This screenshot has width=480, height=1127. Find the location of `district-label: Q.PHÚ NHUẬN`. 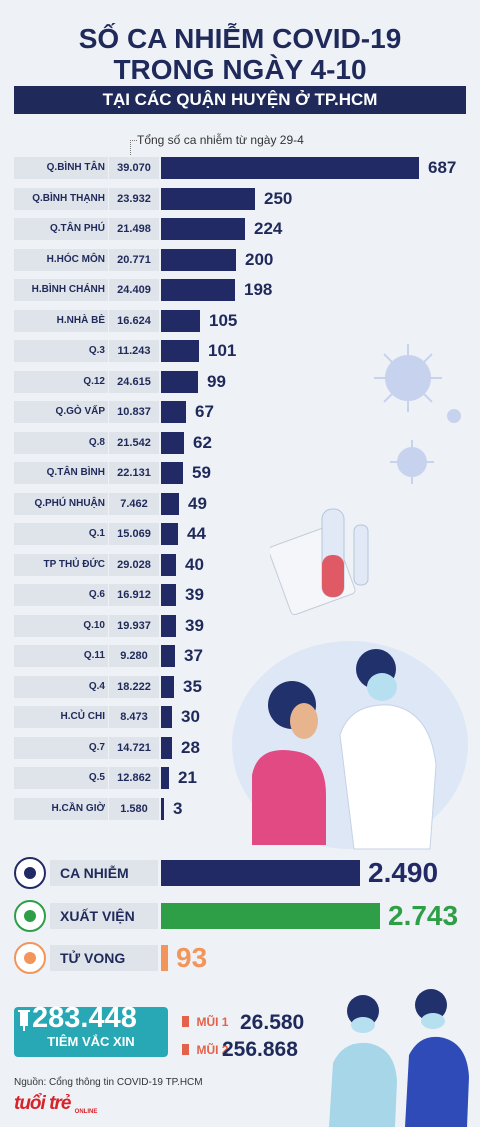

district-label: Q.PHÚ NHUẬN is located at coordinates (61, 504).